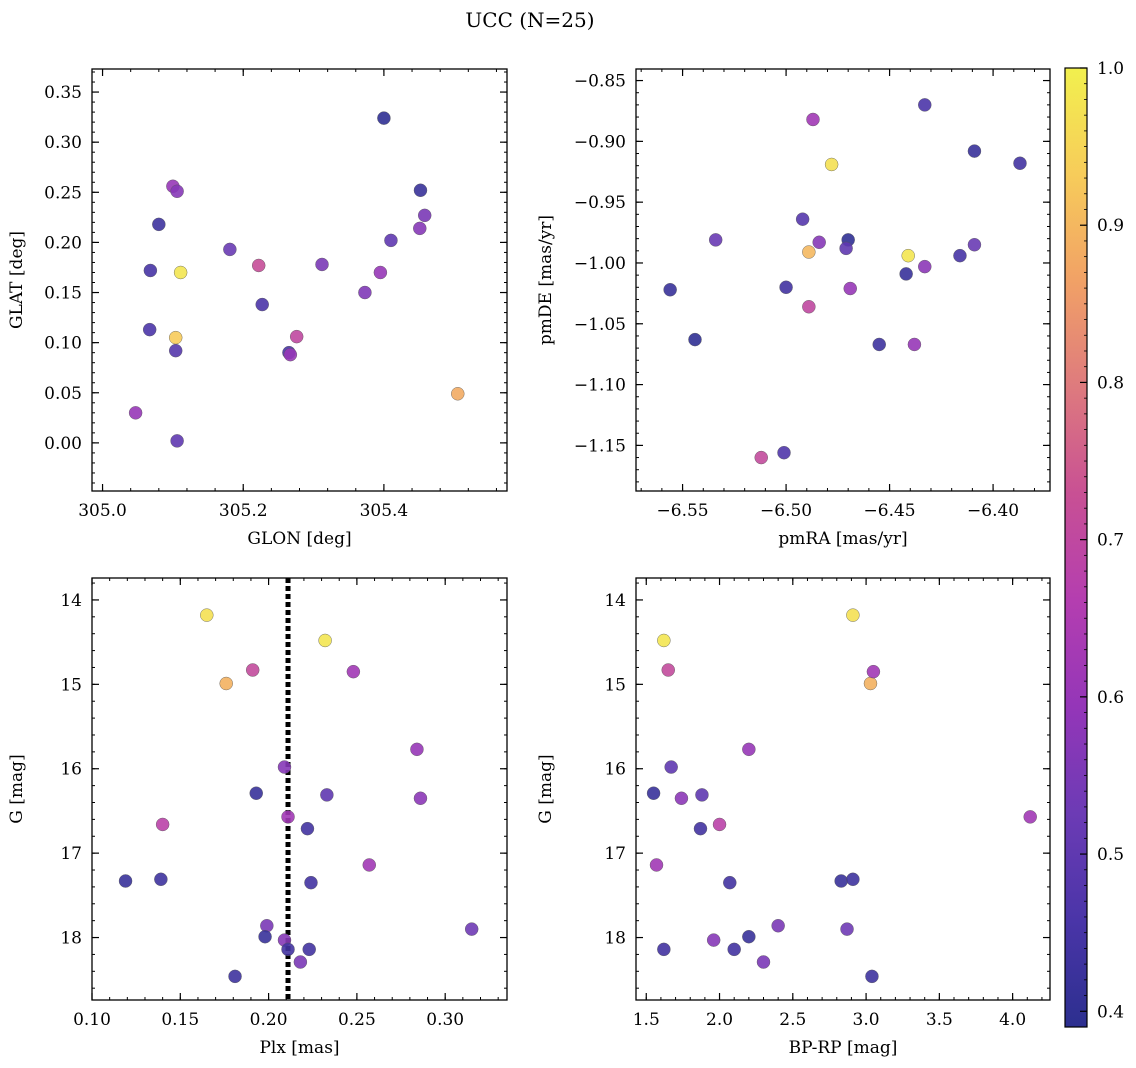 The width and height of the screenshot is (1136, 1068). Describe the element at coordinates (1110, 855) in the screenshot. I see `colorbar-tick-label: 0.5` at that location.